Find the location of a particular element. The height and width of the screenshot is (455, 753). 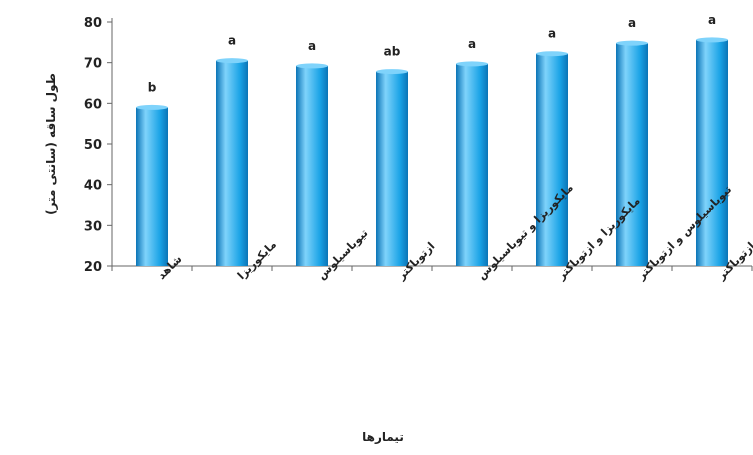

y-tick-label: 60 is located at coordinates (93, 104).